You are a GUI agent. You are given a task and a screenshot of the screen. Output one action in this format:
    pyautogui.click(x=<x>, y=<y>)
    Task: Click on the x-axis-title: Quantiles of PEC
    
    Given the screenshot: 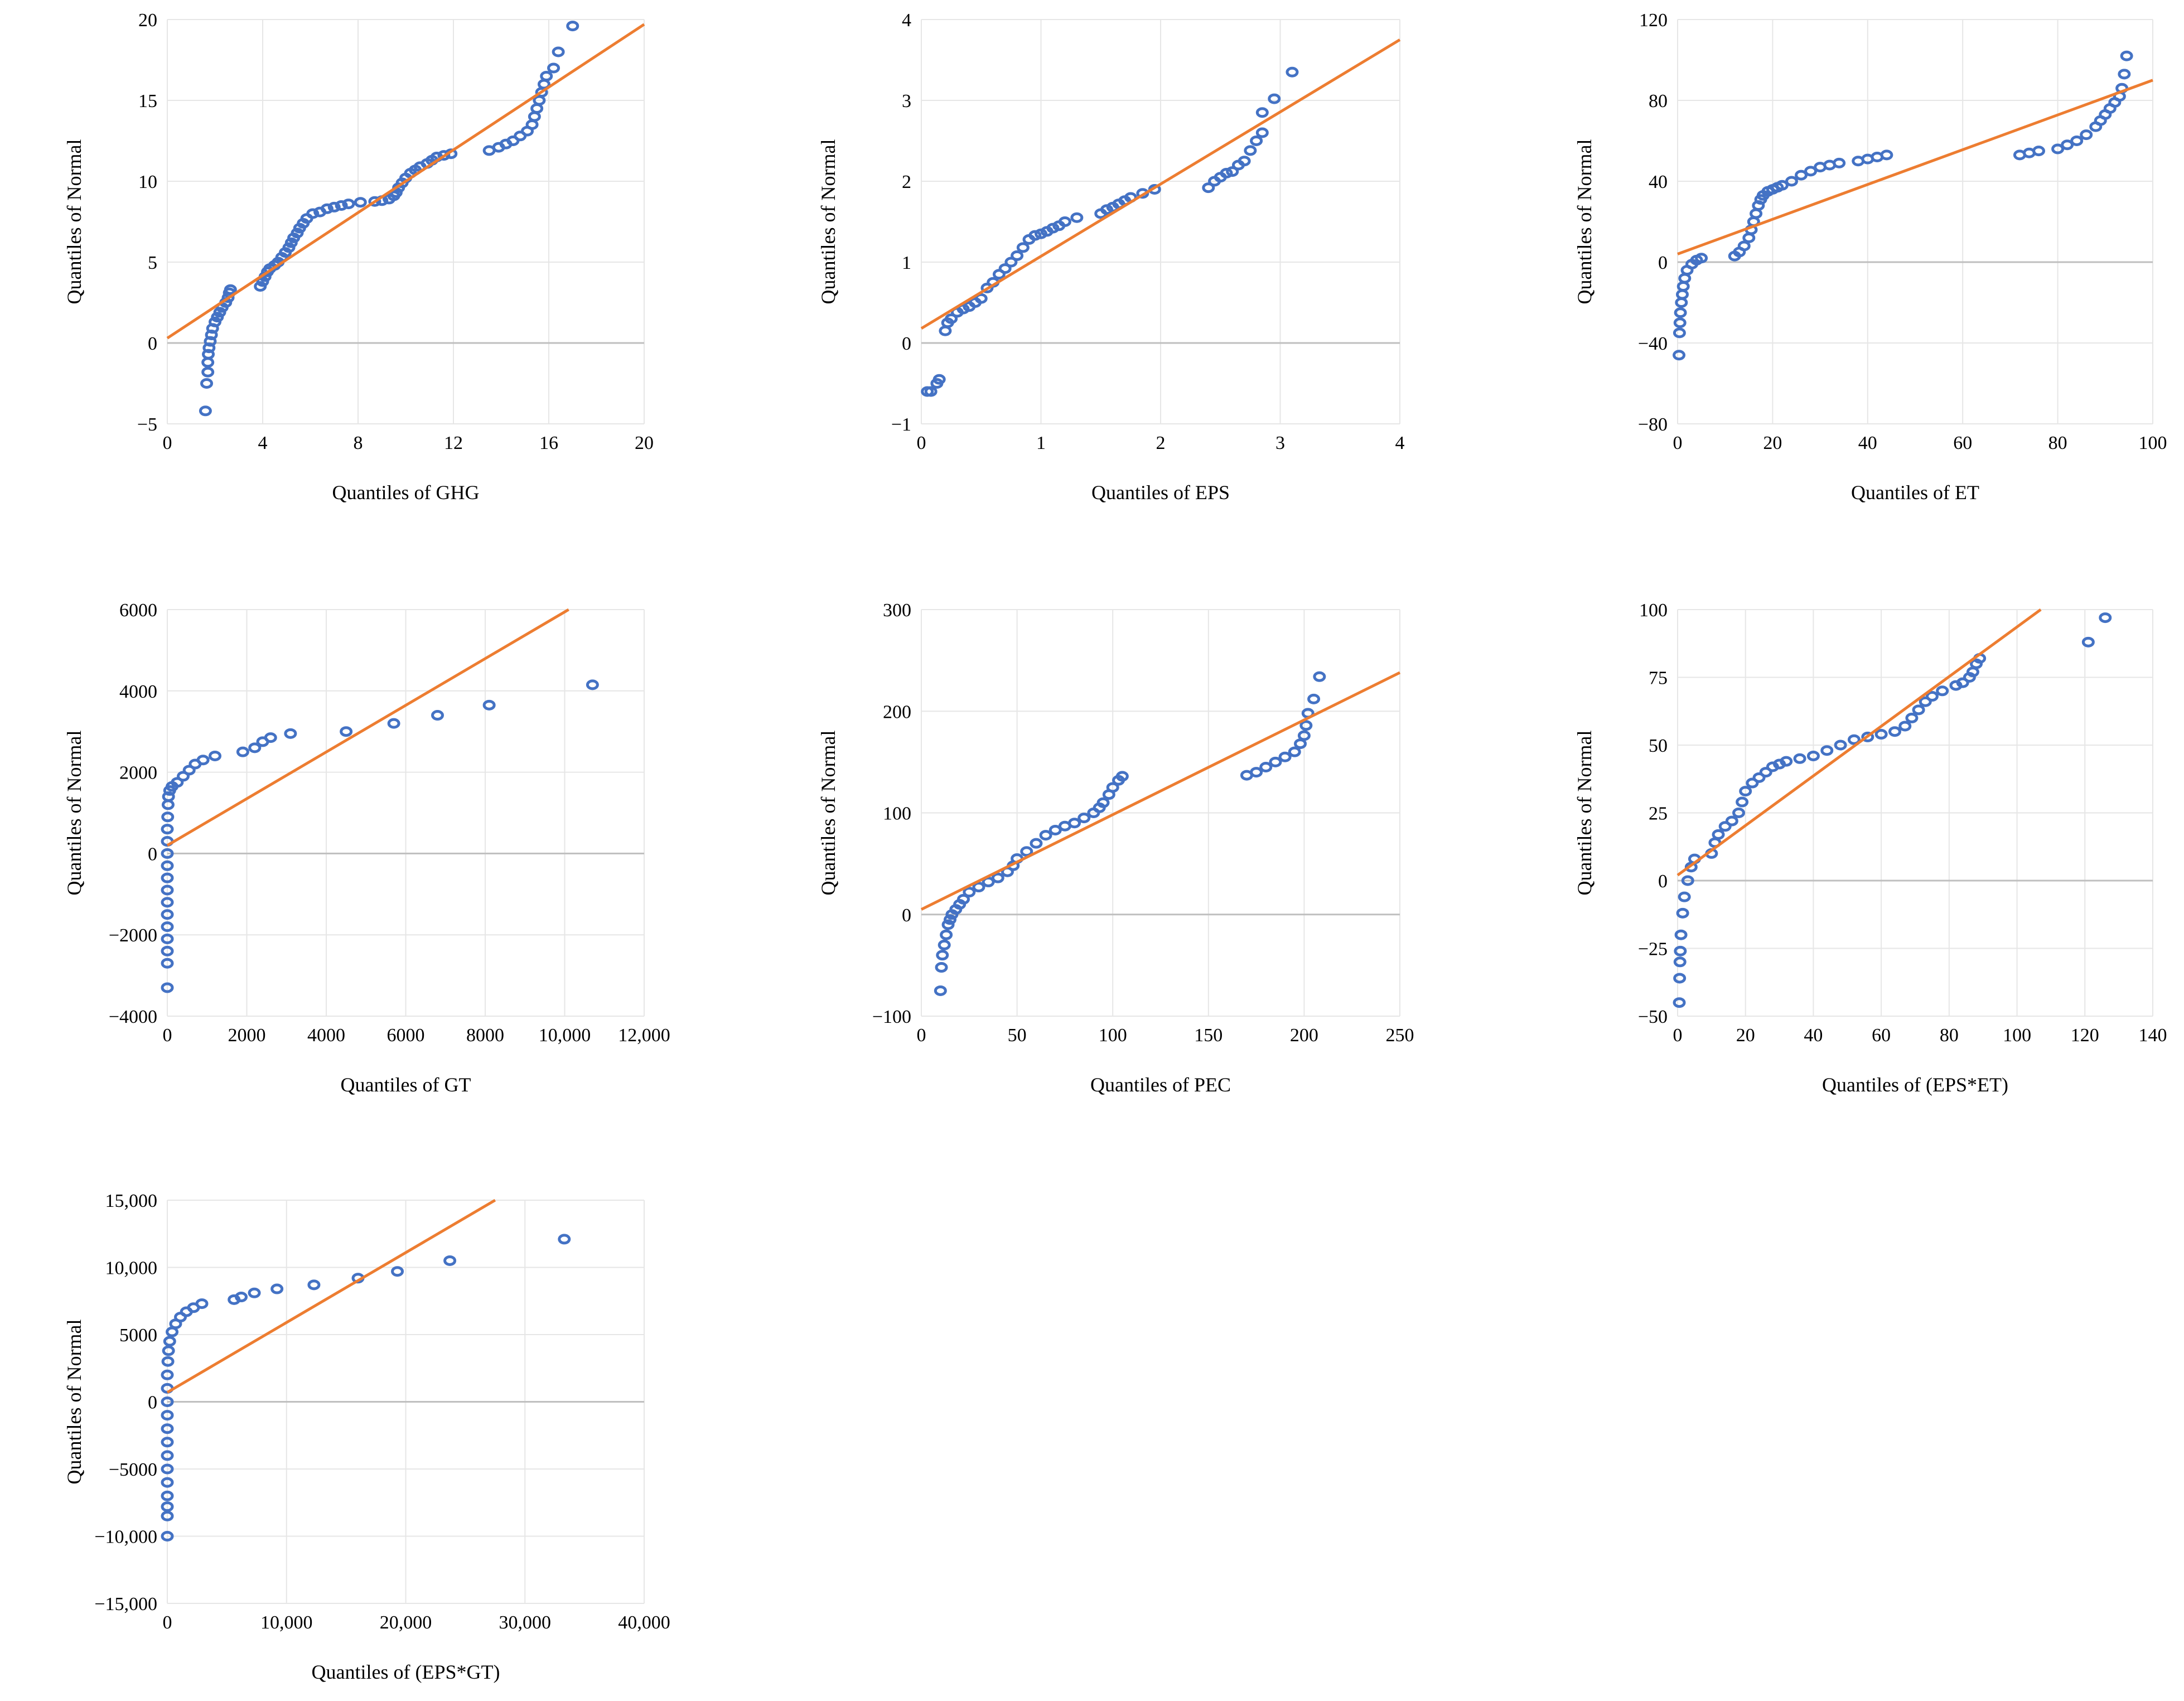 What is the action you would take?
    pyautogui.click(x=1161, y=1085)
    